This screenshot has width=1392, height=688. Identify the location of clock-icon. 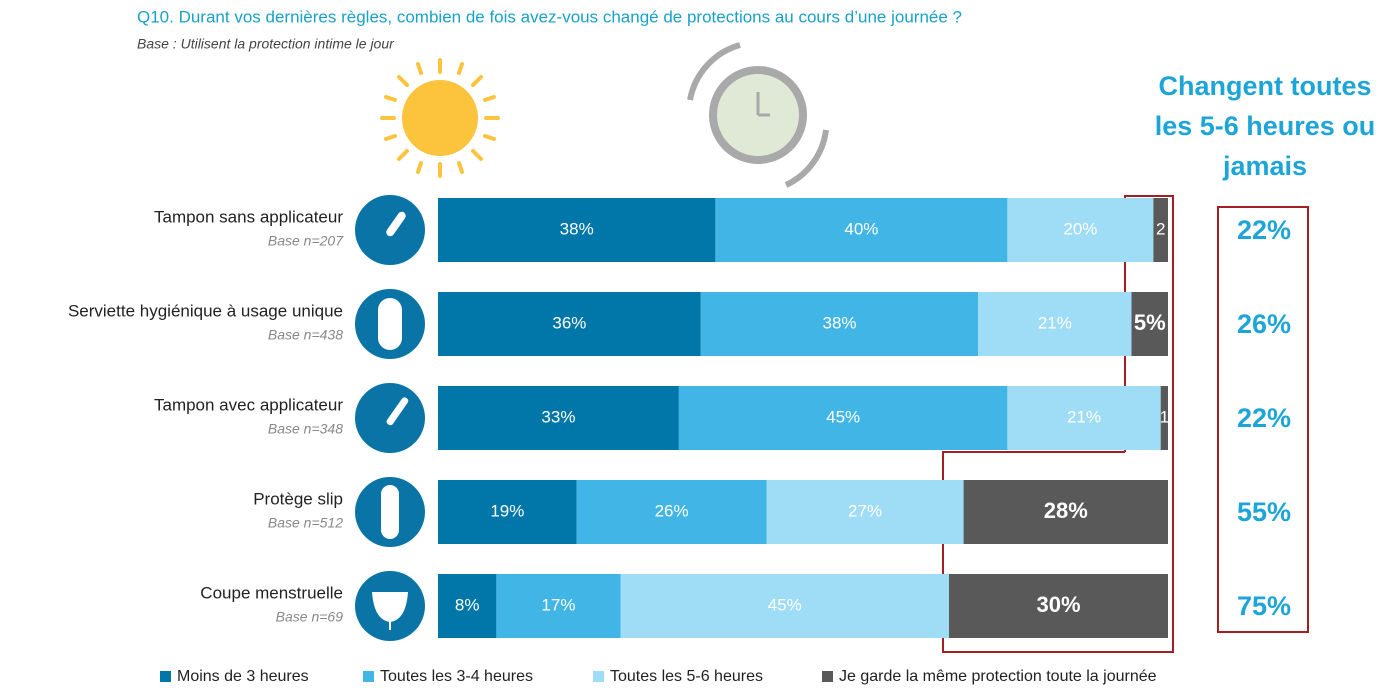
(758, 115).